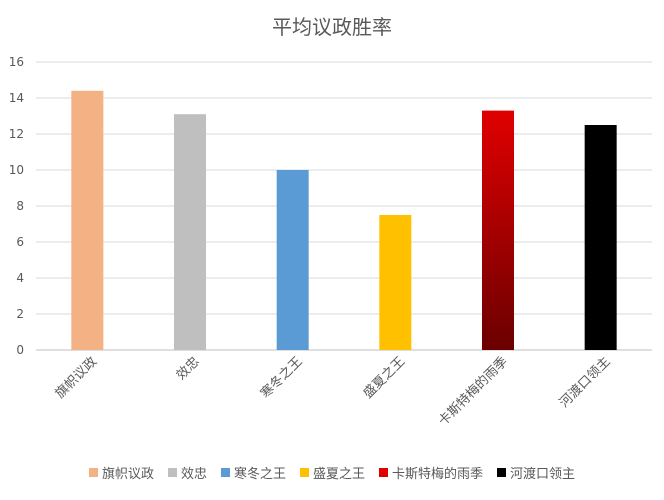 This screenshot has width=664, height=500. What do you see at coordinates (281, 378) in the screenshot?
I see `x-category-label: 寒冬之王` at bounding box center [281, 378].